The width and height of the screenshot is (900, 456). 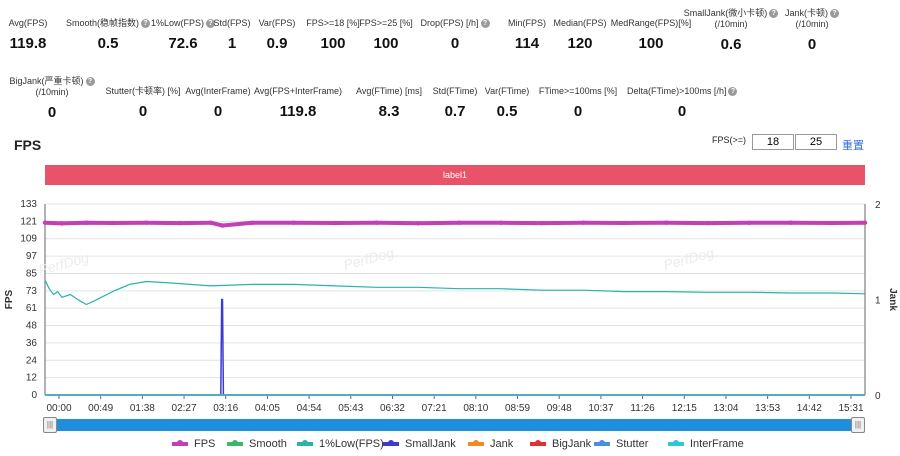 What do you see at coordinates (28, 145) in the screenshot?
I see `section-title: FPS` at bounding box center [28, 145].